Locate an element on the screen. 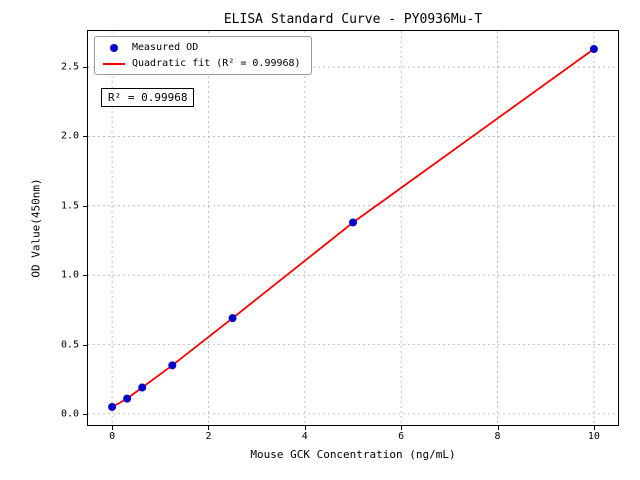 This screenshot has height=480, width=640. y-tick-label: 2.5 is located at coordinates (69, 67).